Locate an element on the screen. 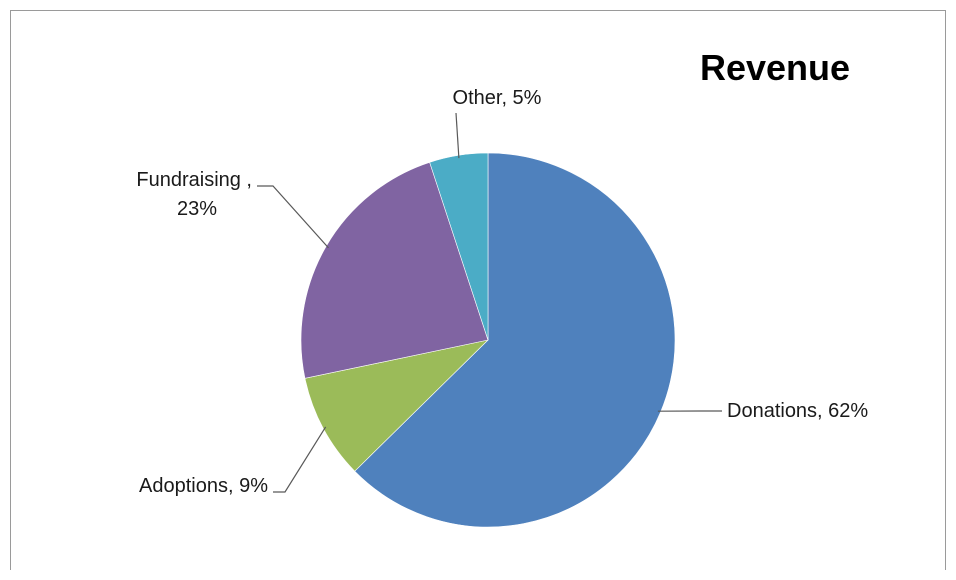 The width and height of the screenshot is (956, 580). data-label-line: Adoptions, 9% is located at coordinates (203, 486).